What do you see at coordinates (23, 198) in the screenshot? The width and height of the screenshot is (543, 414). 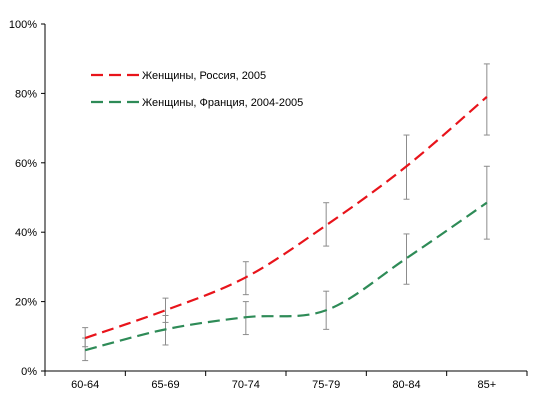 I see `y-tick-labels: 0% 20% 40% 60% 80% 100%` at bounding box center [23, 198].